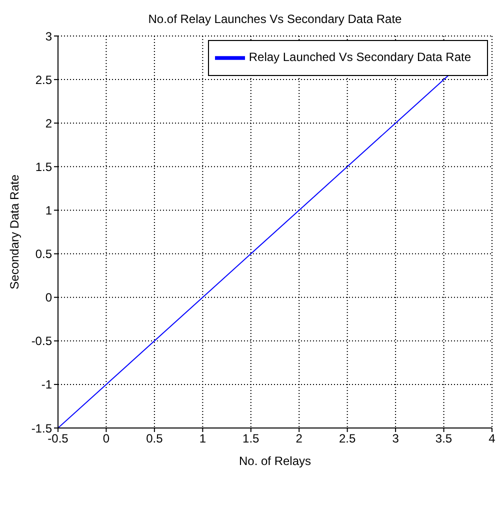 The height and width of the screenshot is (509, 499). Describe the element at coordinates (492, 439) in the screenshot. I see `x-tick-label: 4` at that location.